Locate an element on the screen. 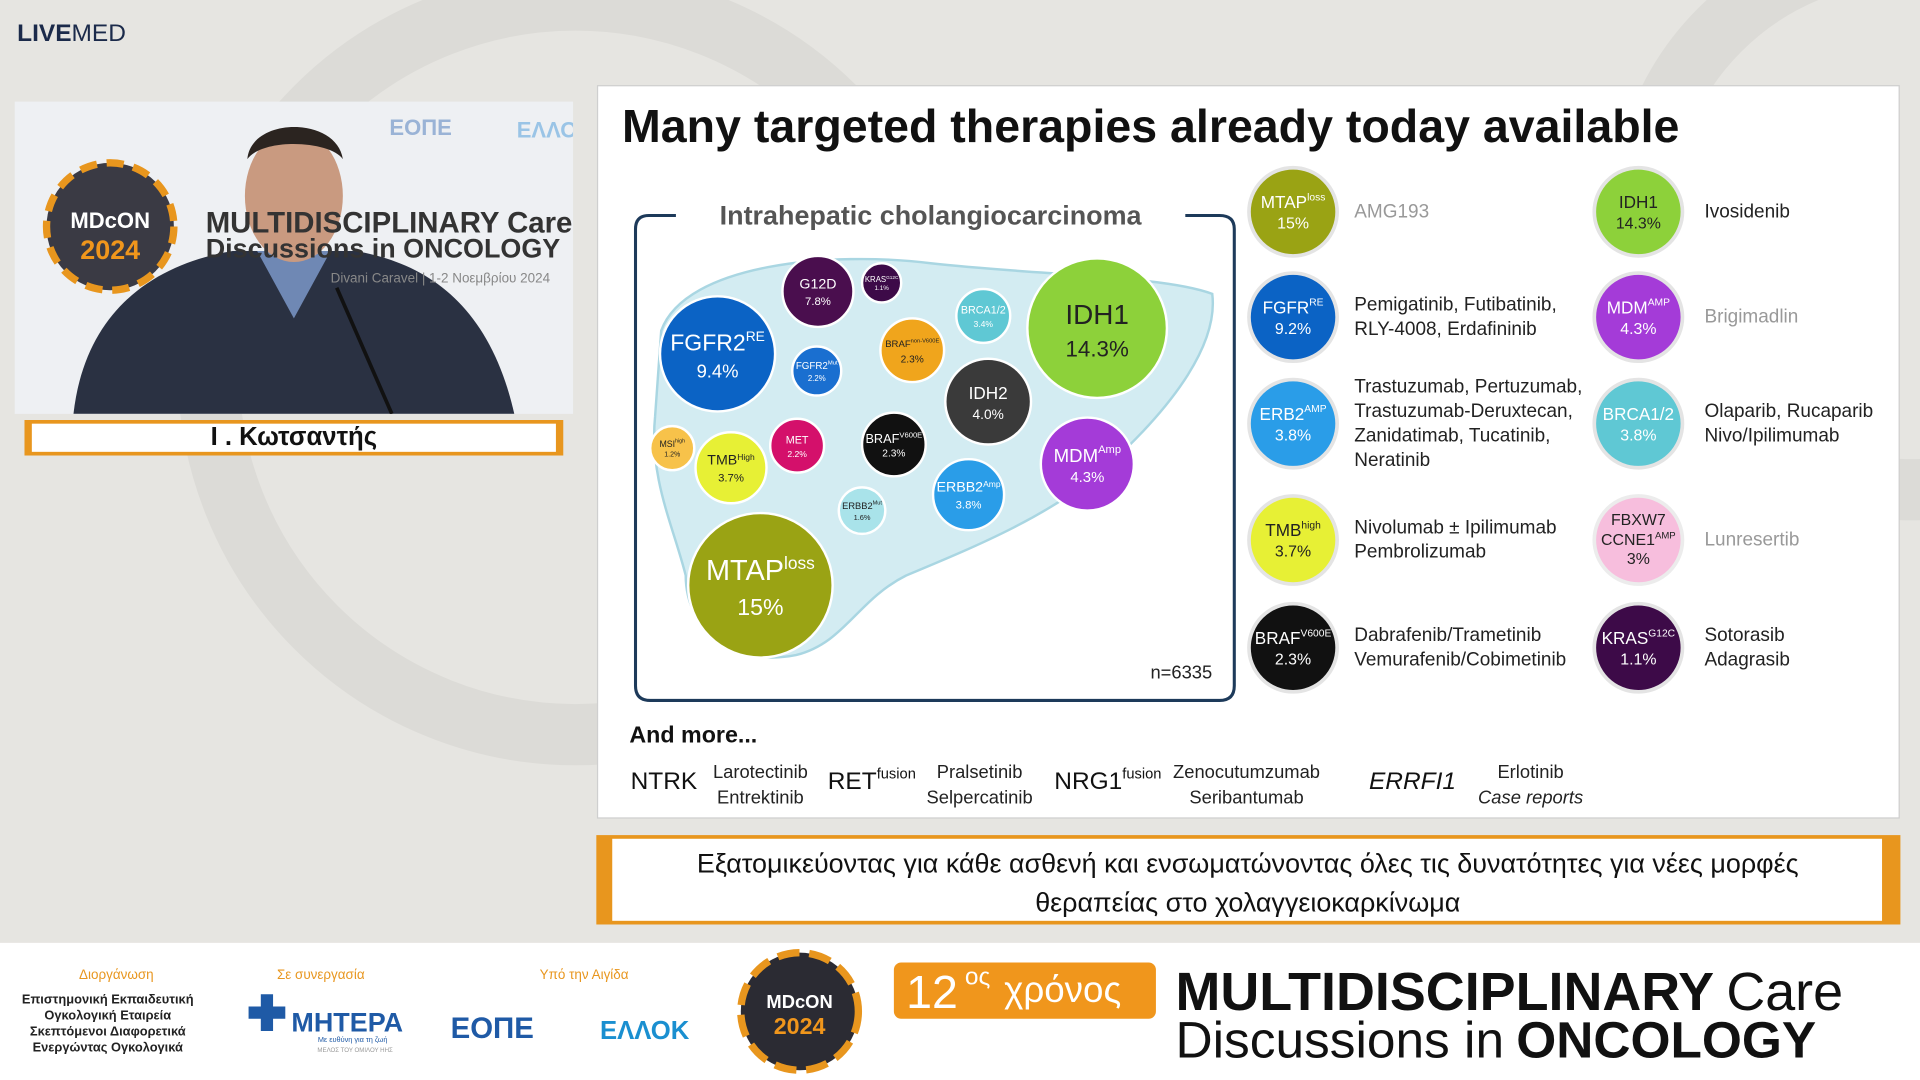 The image size is (1920, 1080). marker-percent: 14.3% is located at coordinates (1638, 224).